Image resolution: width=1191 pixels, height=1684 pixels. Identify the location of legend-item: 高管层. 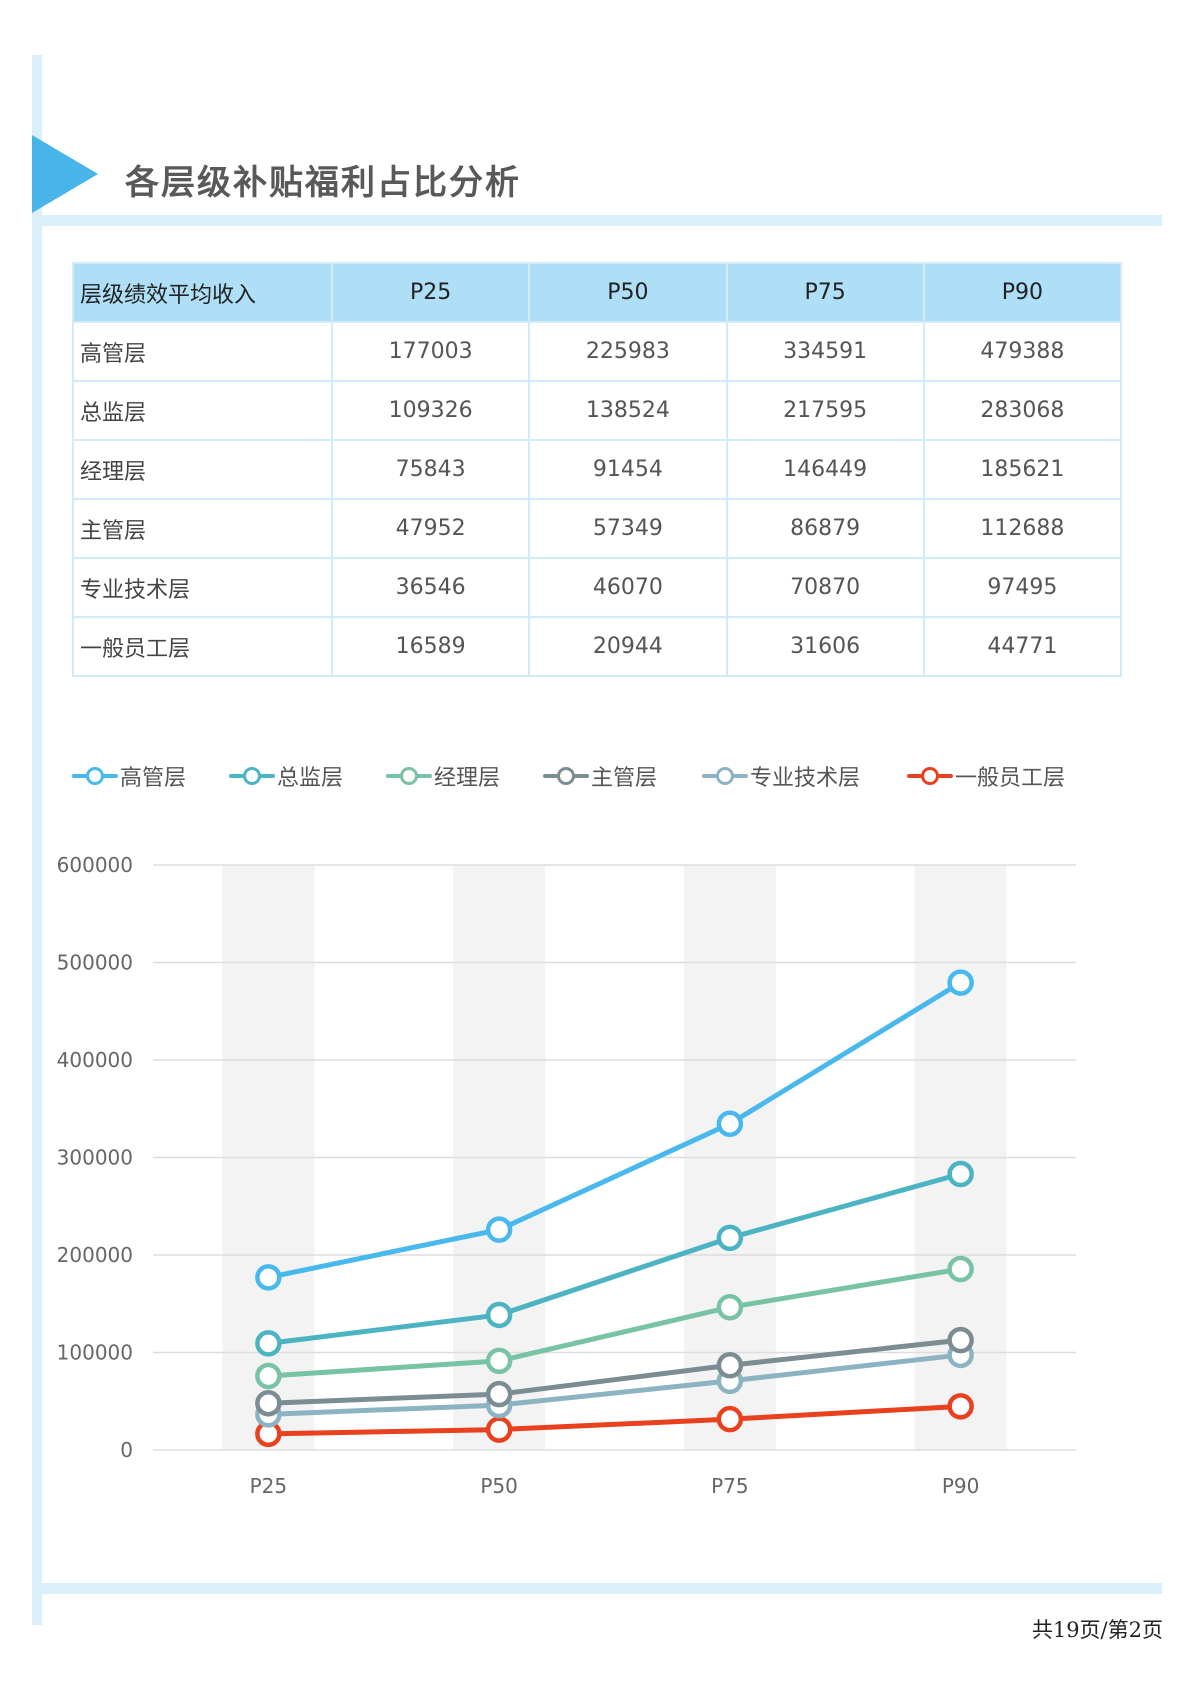
(129, 776).